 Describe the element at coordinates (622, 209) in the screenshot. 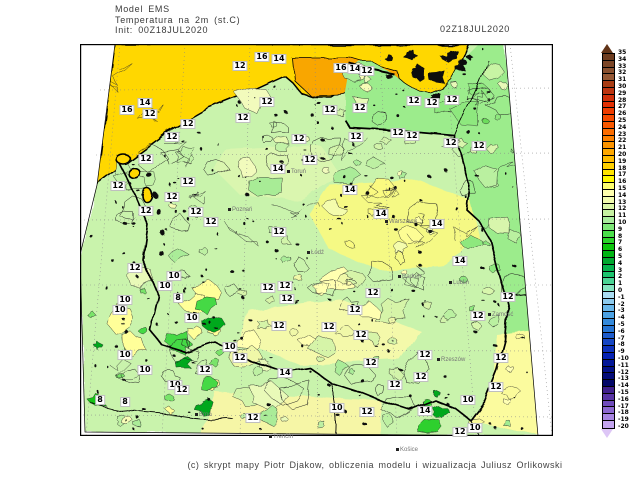

I see `colorbar-label: 12` at that location.